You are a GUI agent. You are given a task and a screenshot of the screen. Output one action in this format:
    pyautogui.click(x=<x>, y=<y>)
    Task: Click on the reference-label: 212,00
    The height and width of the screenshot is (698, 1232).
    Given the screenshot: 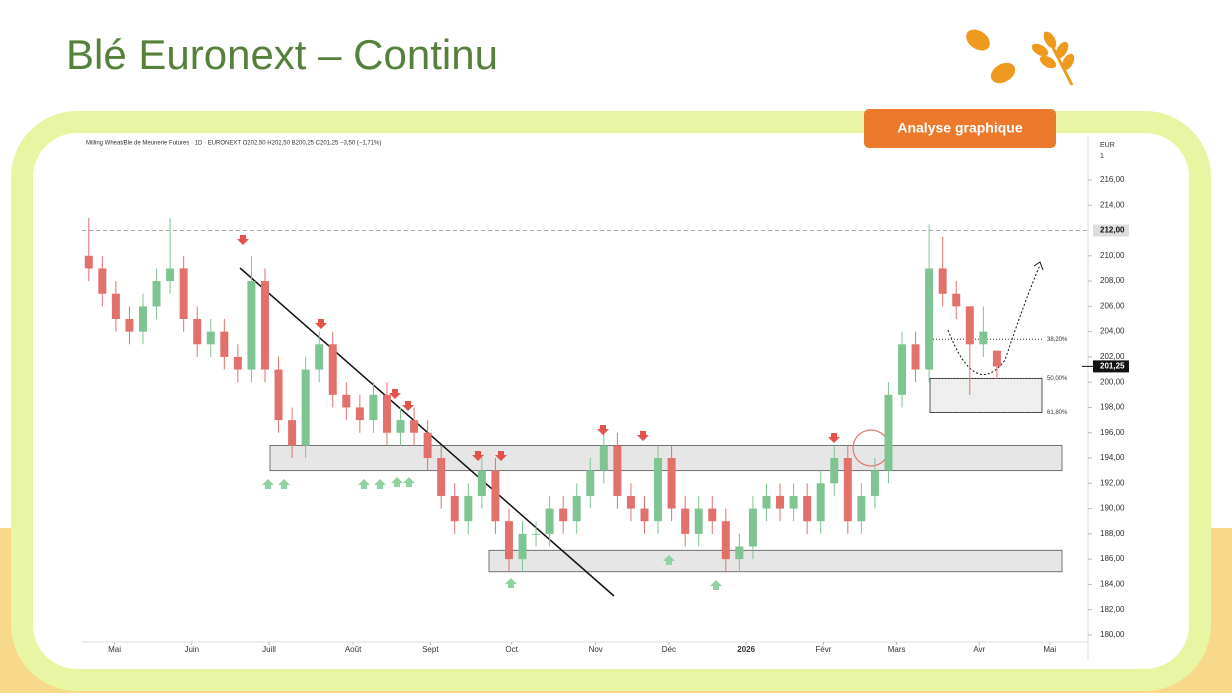 What is the action you would take?
    pyautogui.click(x=1112, y=230)
    